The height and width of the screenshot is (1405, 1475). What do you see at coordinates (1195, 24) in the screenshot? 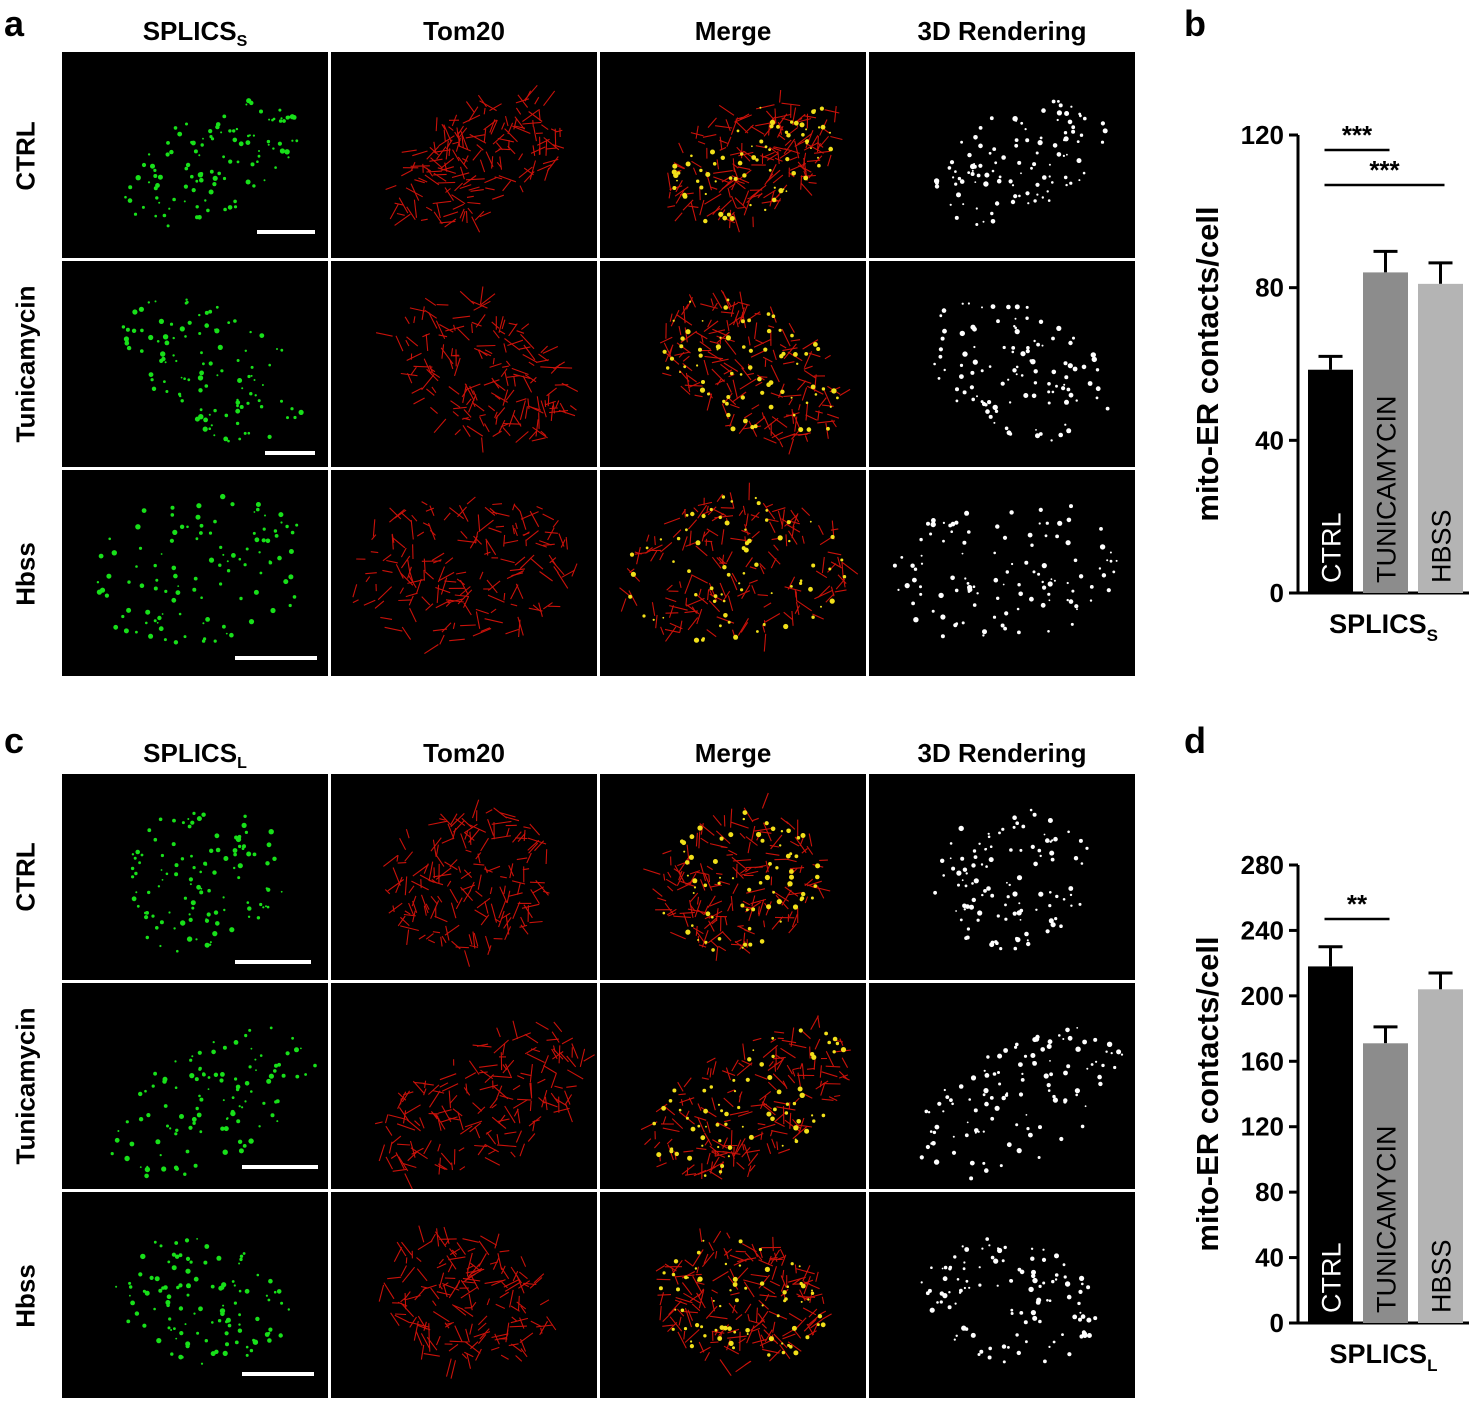
I see `panel-label-b: b` at bounding box center [1195, 24].